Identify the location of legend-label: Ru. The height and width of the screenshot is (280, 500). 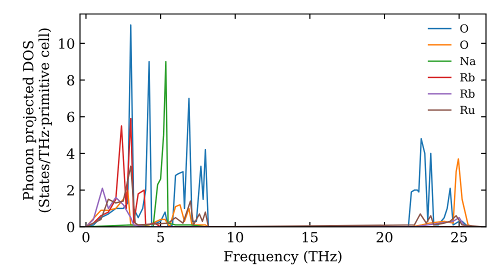
(467, 110).